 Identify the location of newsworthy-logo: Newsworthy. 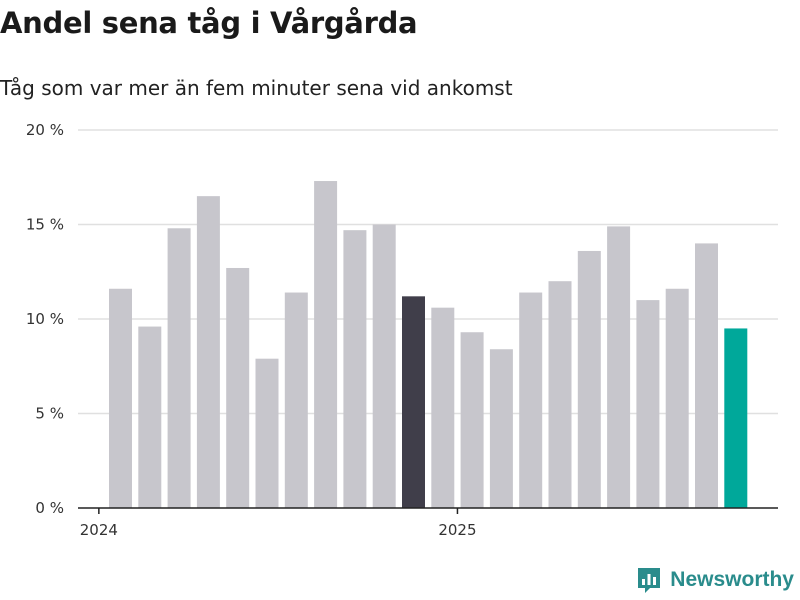
(715, 580).